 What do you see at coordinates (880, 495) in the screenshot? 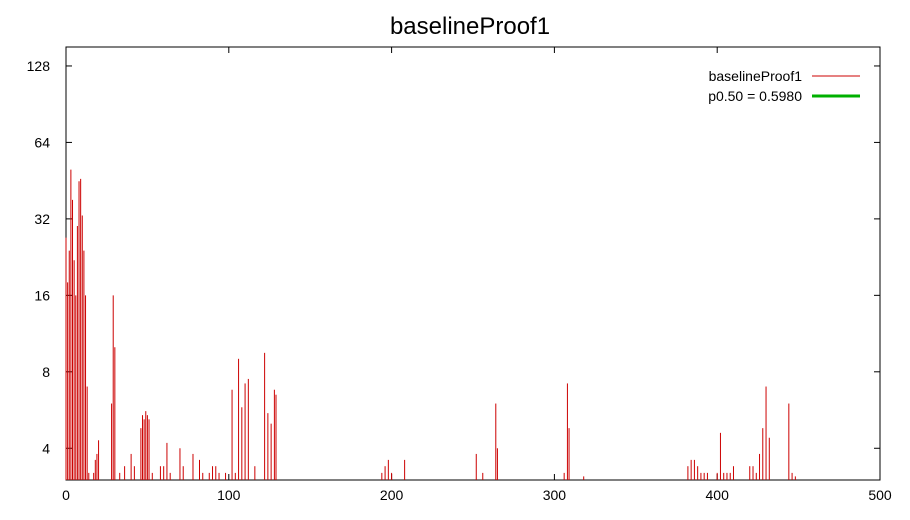
I see `x-tick-label: 500` at bounding box center [880, 495].